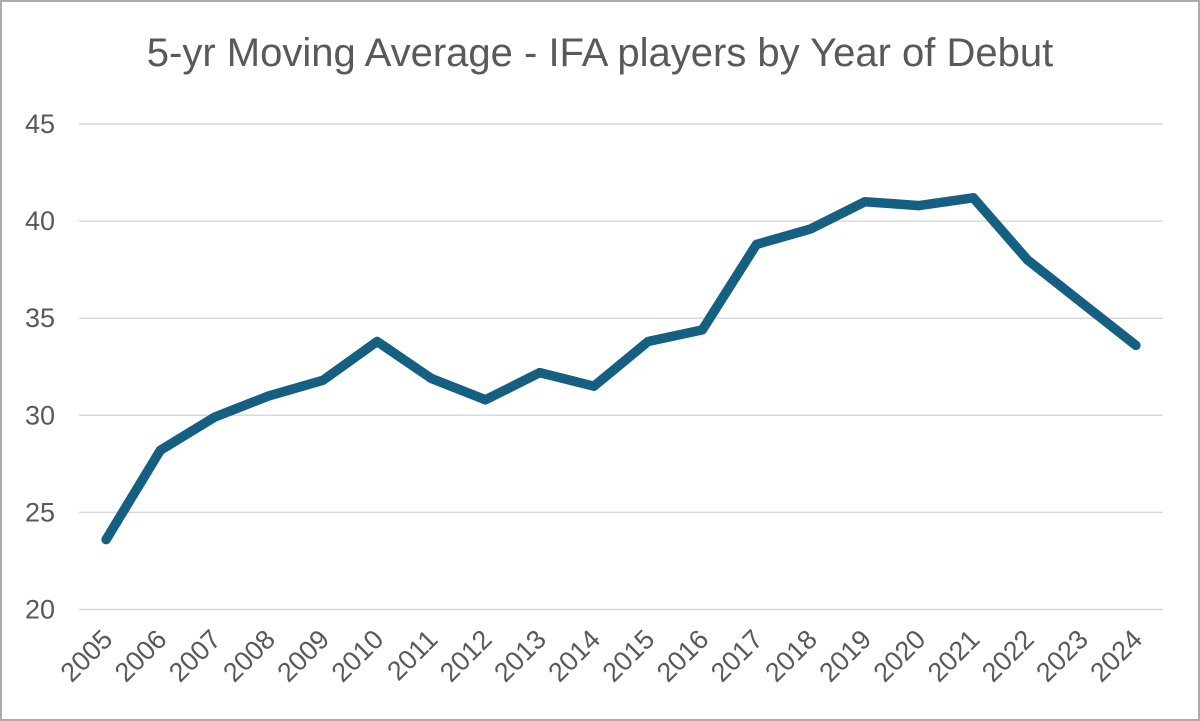 This screenshot has height=721, width=1200. I want to click on x-tick-label: 2024, so click(1116, 656).